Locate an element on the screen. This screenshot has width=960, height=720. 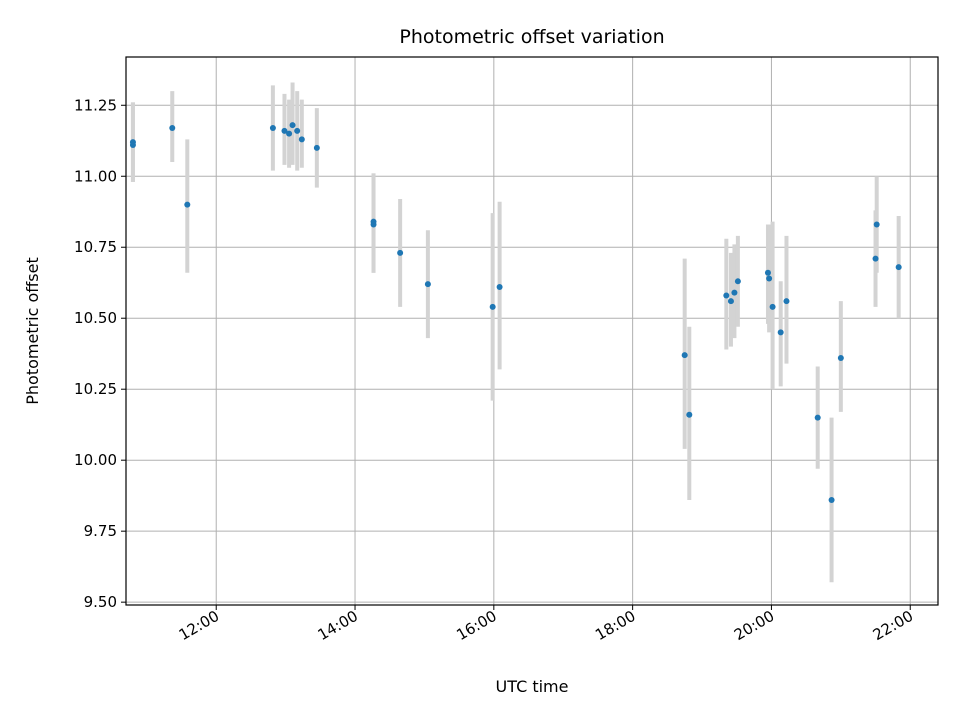
y-tick-label: 10.75 is located at coordinates (95, 247).